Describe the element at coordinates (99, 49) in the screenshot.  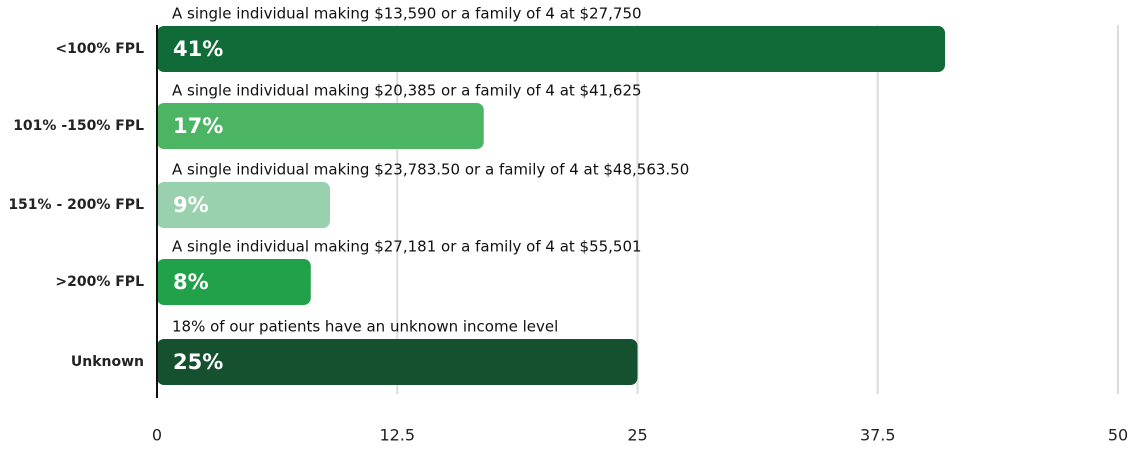
I see `category-label: <100% FPL` at that location.